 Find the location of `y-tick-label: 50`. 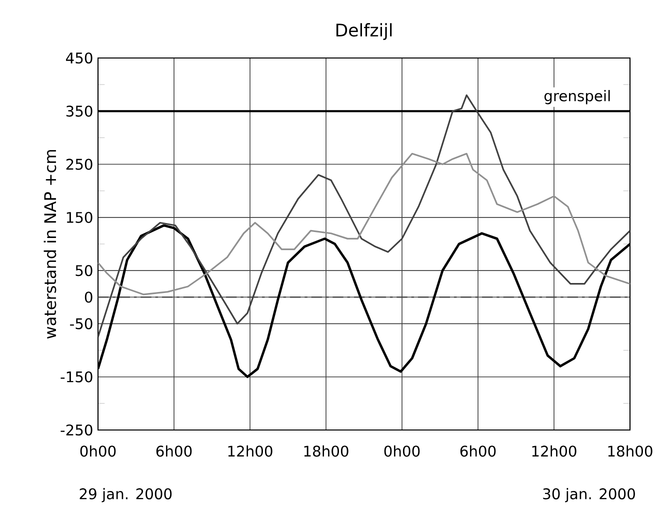

y-tick-label: 50 is located at coordinates (84, 270).